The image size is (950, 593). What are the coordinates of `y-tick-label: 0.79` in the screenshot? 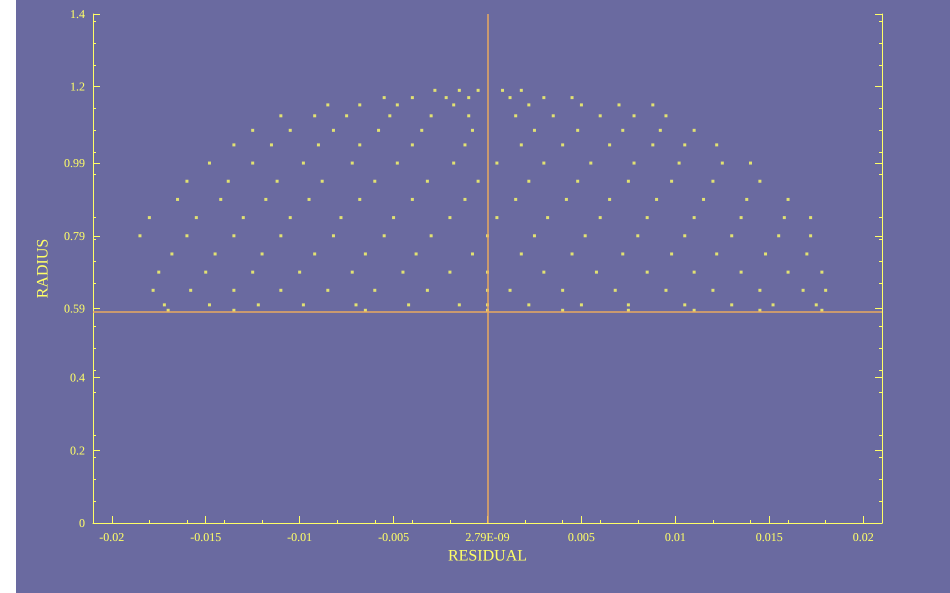 It's located at (74, 235).